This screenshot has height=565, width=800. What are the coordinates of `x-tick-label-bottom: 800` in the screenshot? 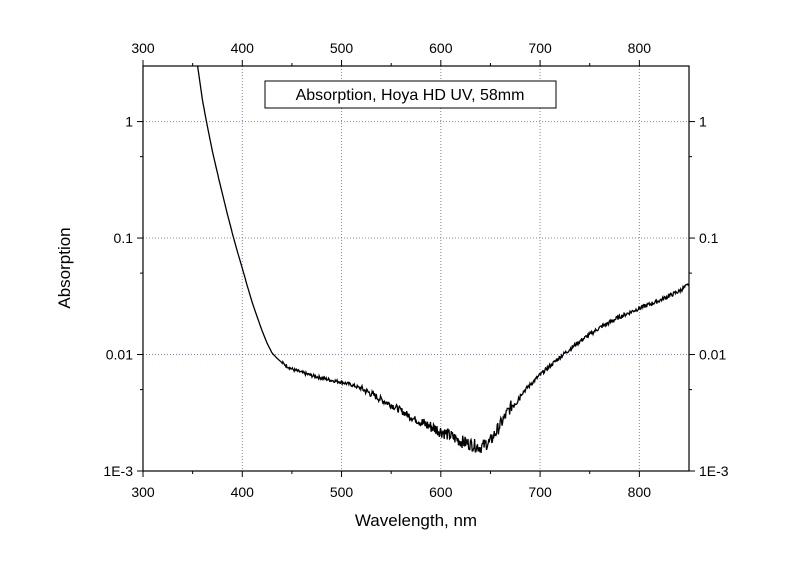 It's located at (640, 492).